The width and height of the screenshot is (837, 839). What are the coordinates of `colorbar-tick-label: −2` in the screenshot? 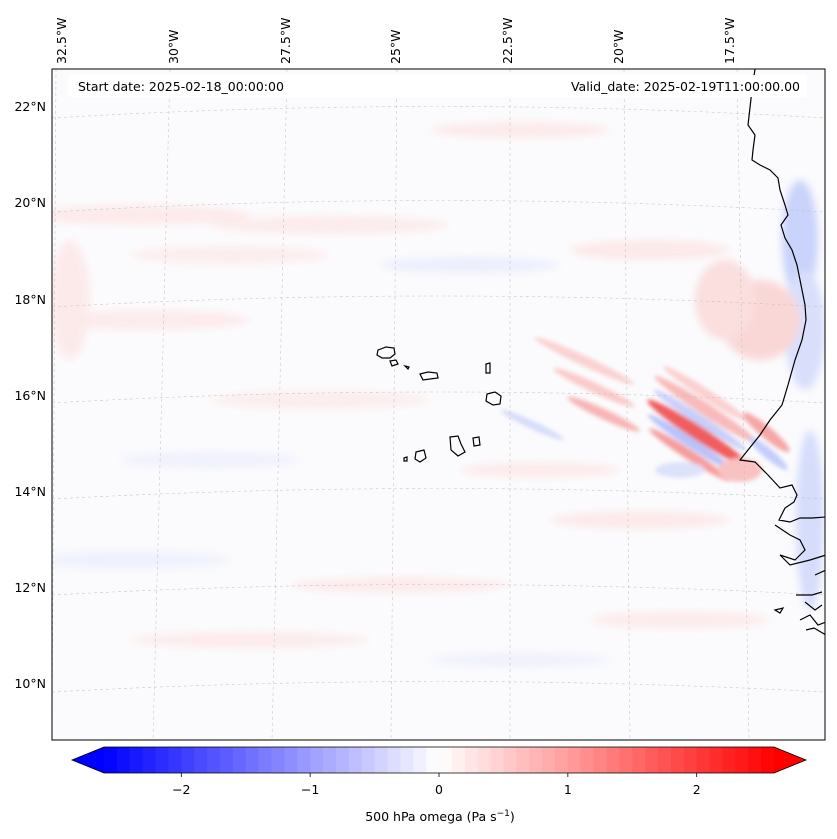 It's located at (181, 789).